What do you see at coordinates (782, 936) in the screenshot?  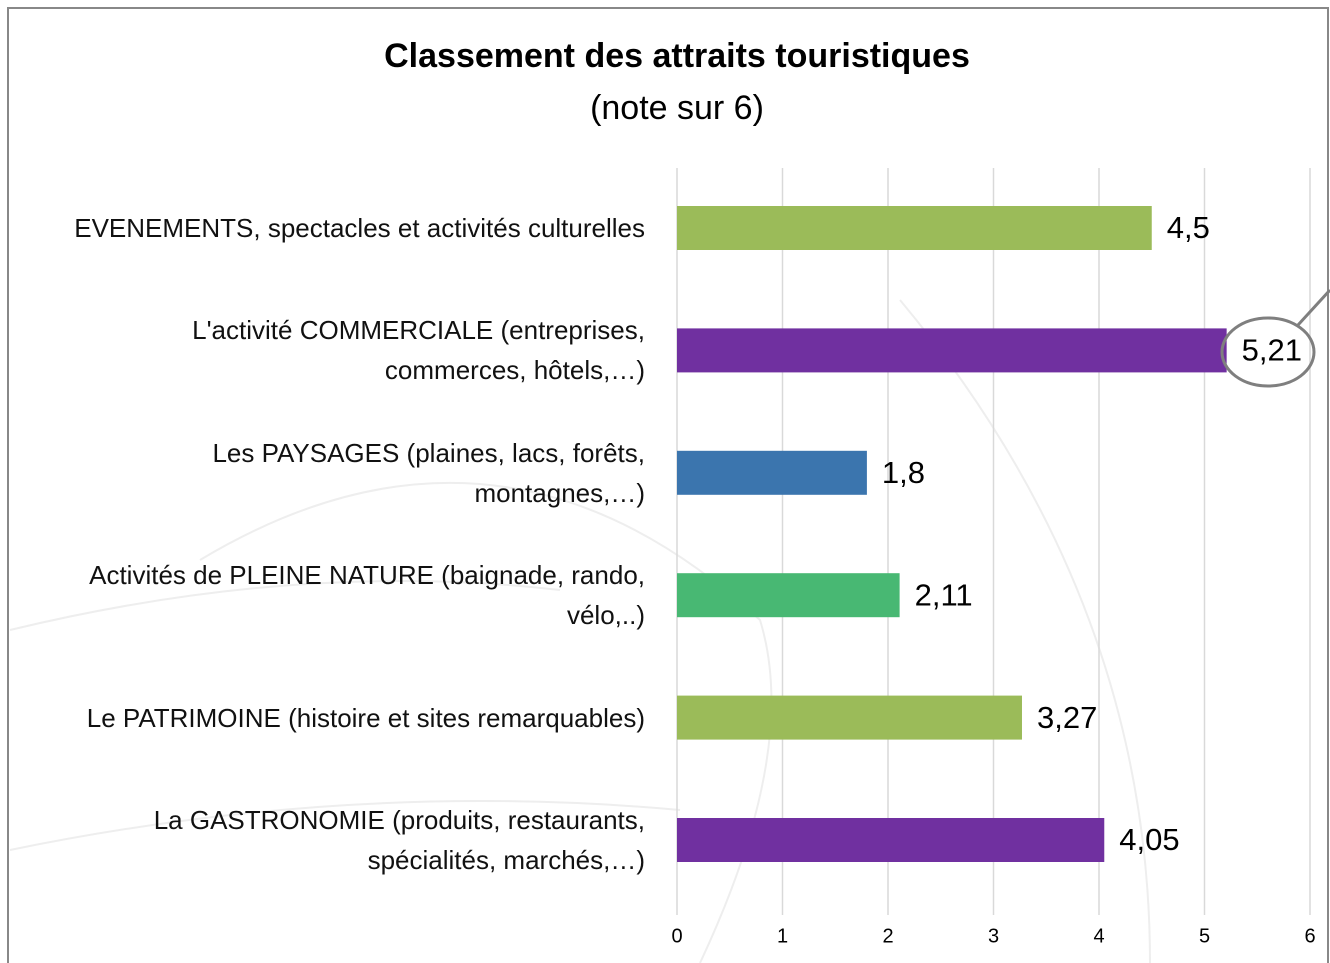 I see `x-tick-label: 1` at bounding box center [782, 936].